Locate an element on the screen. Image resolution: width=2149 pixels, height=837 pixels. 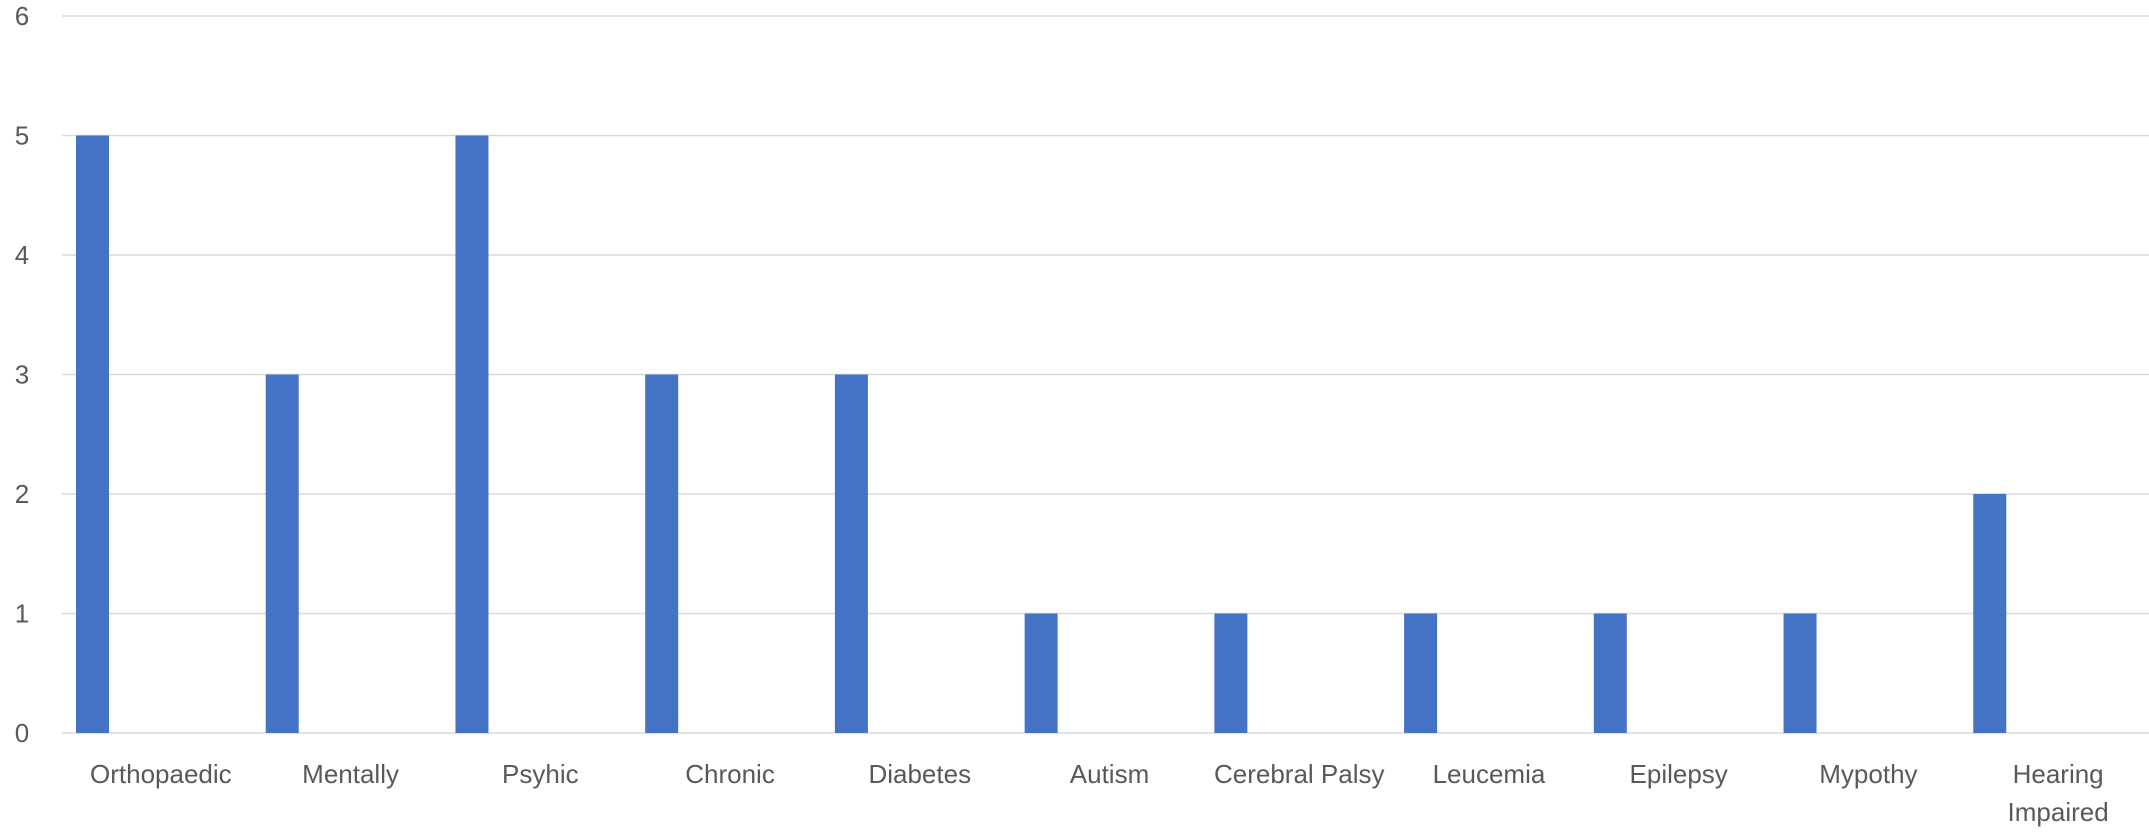
y-tick-label: 4 is located at coordinates (22, 255).